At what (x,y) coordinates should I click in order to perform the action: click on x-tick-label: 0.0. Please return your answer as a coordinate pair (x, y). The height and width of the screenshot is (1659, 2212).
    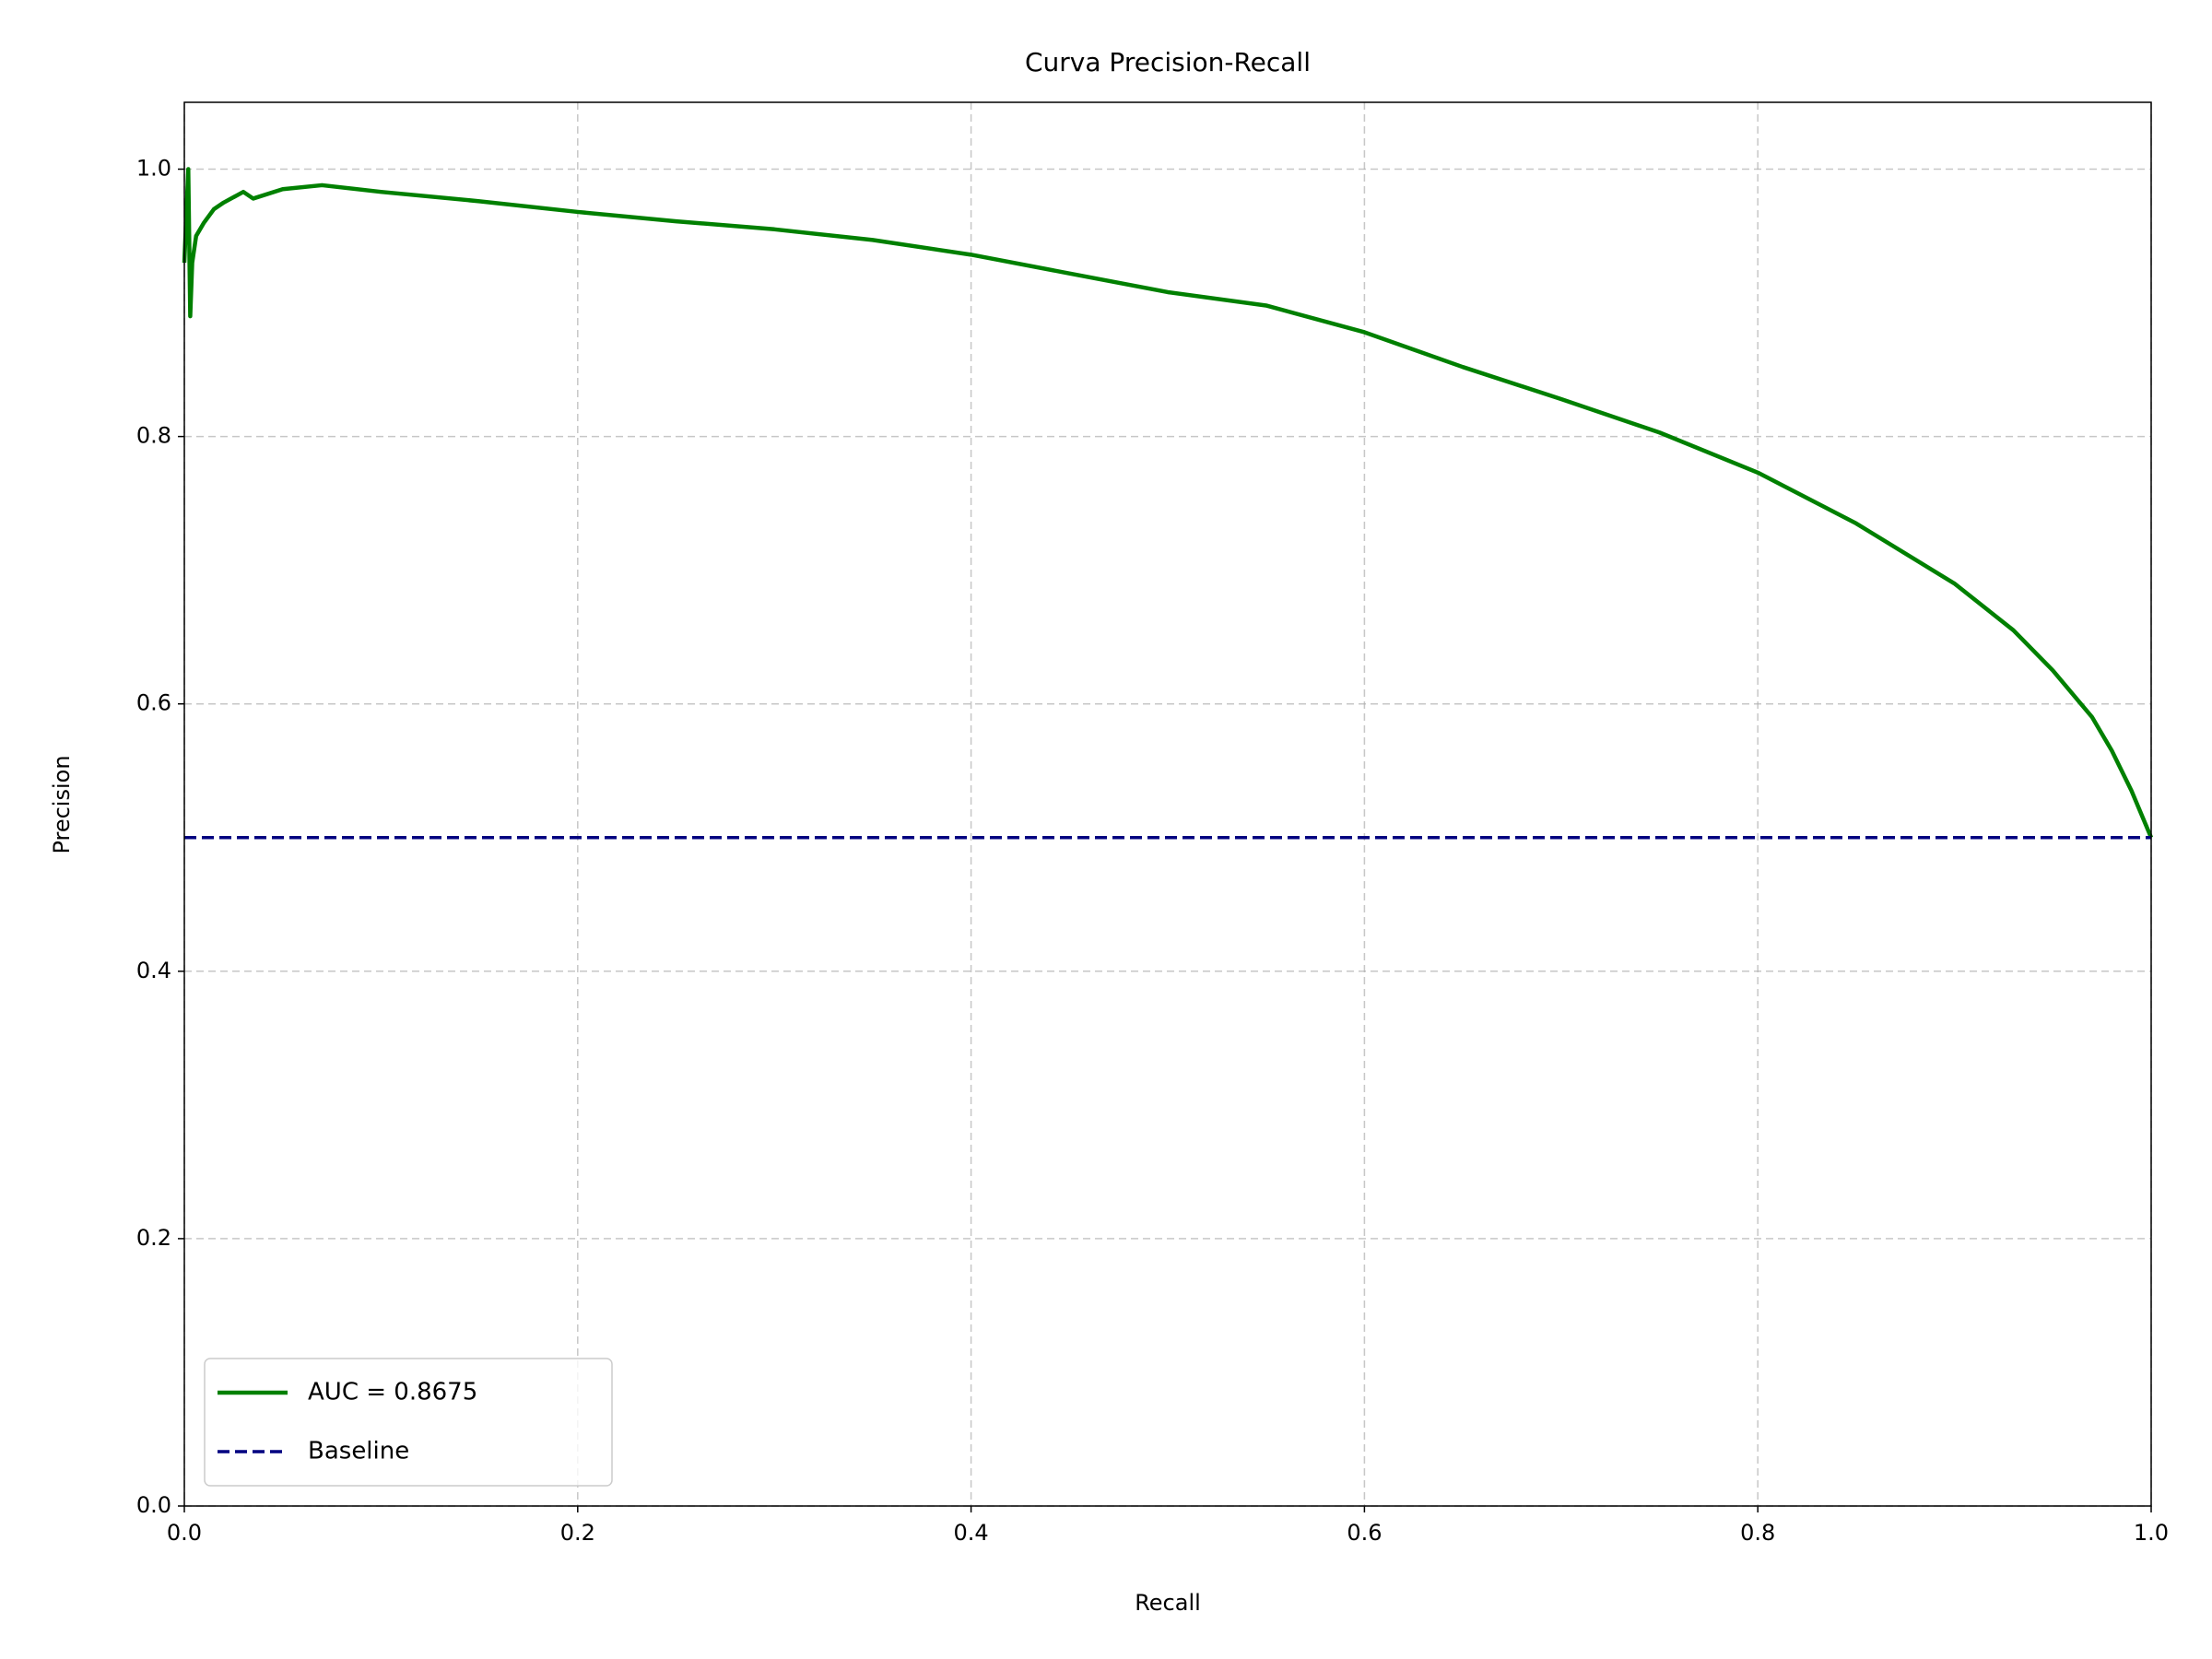
    Looking at the image, I should click on (184, 1533).